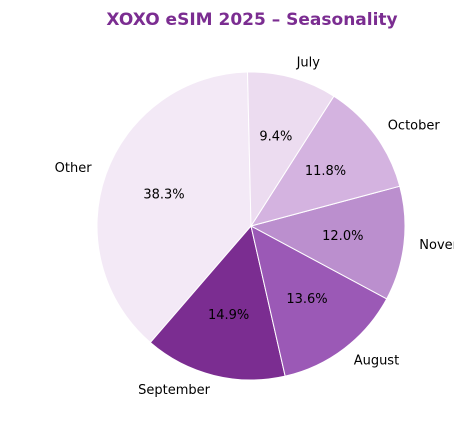  What do you see at coordinates (163, 194) in the screenshot?
I see `slice-percent-other: 38.3%` at bounding box center [163, 194].